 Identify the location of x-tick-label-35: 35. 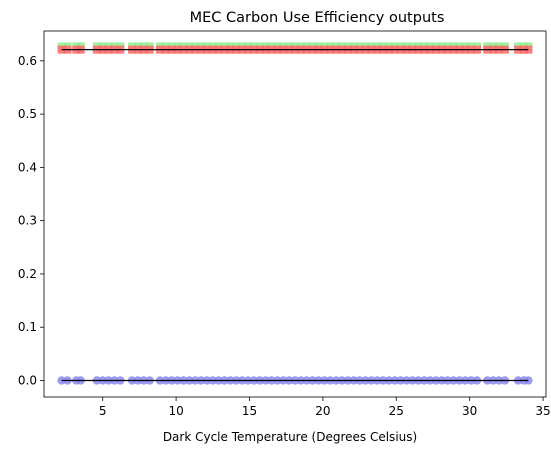
(542, 411).